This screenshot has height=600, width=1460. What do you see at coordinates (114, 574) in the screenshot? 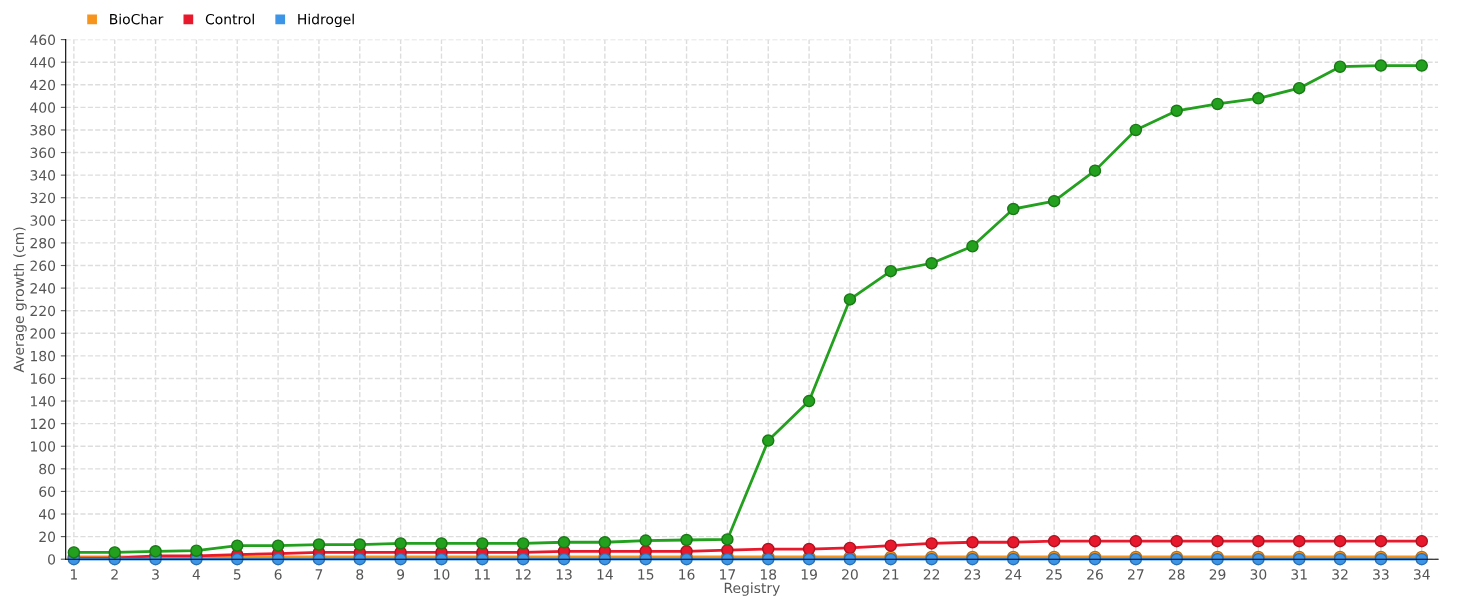
I see `x-tick-label: 2` at bounding box center [114, 574].